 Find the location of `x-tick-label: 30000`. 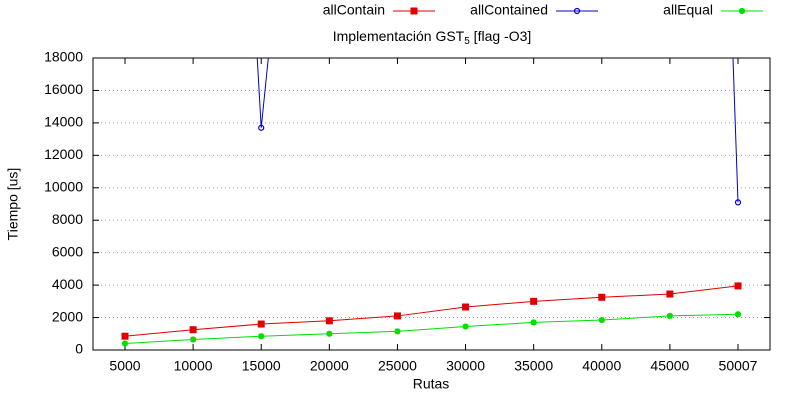

x-tick-label: 30000 is located at coordinates (465, 366).